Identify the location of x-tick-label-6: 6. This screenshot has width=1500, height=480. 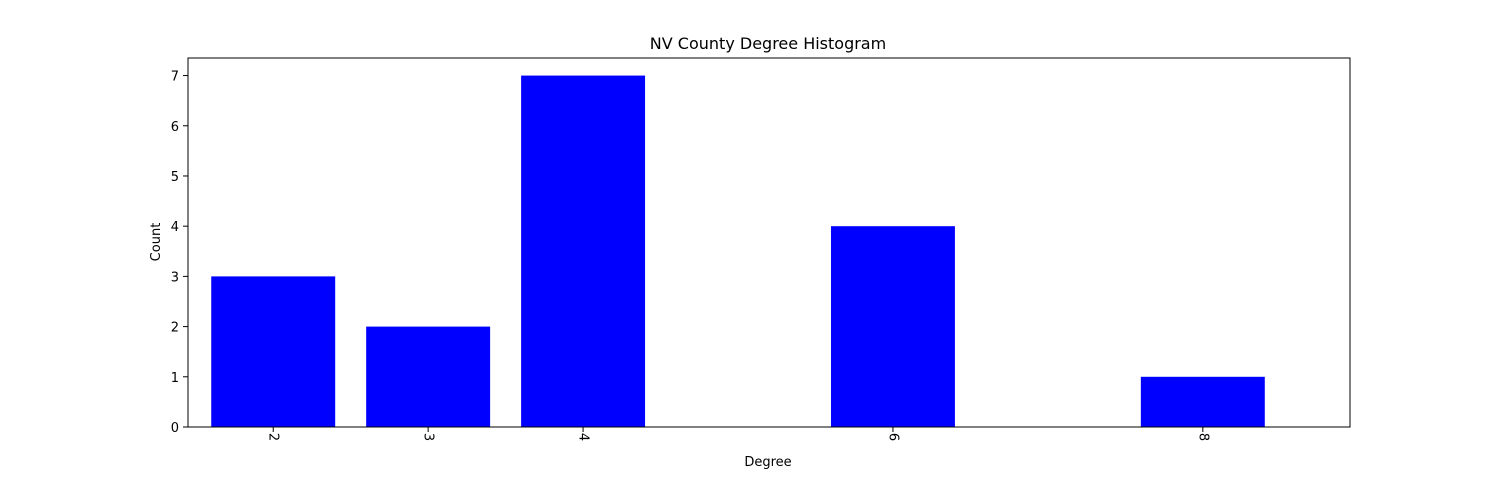
(892, 437).